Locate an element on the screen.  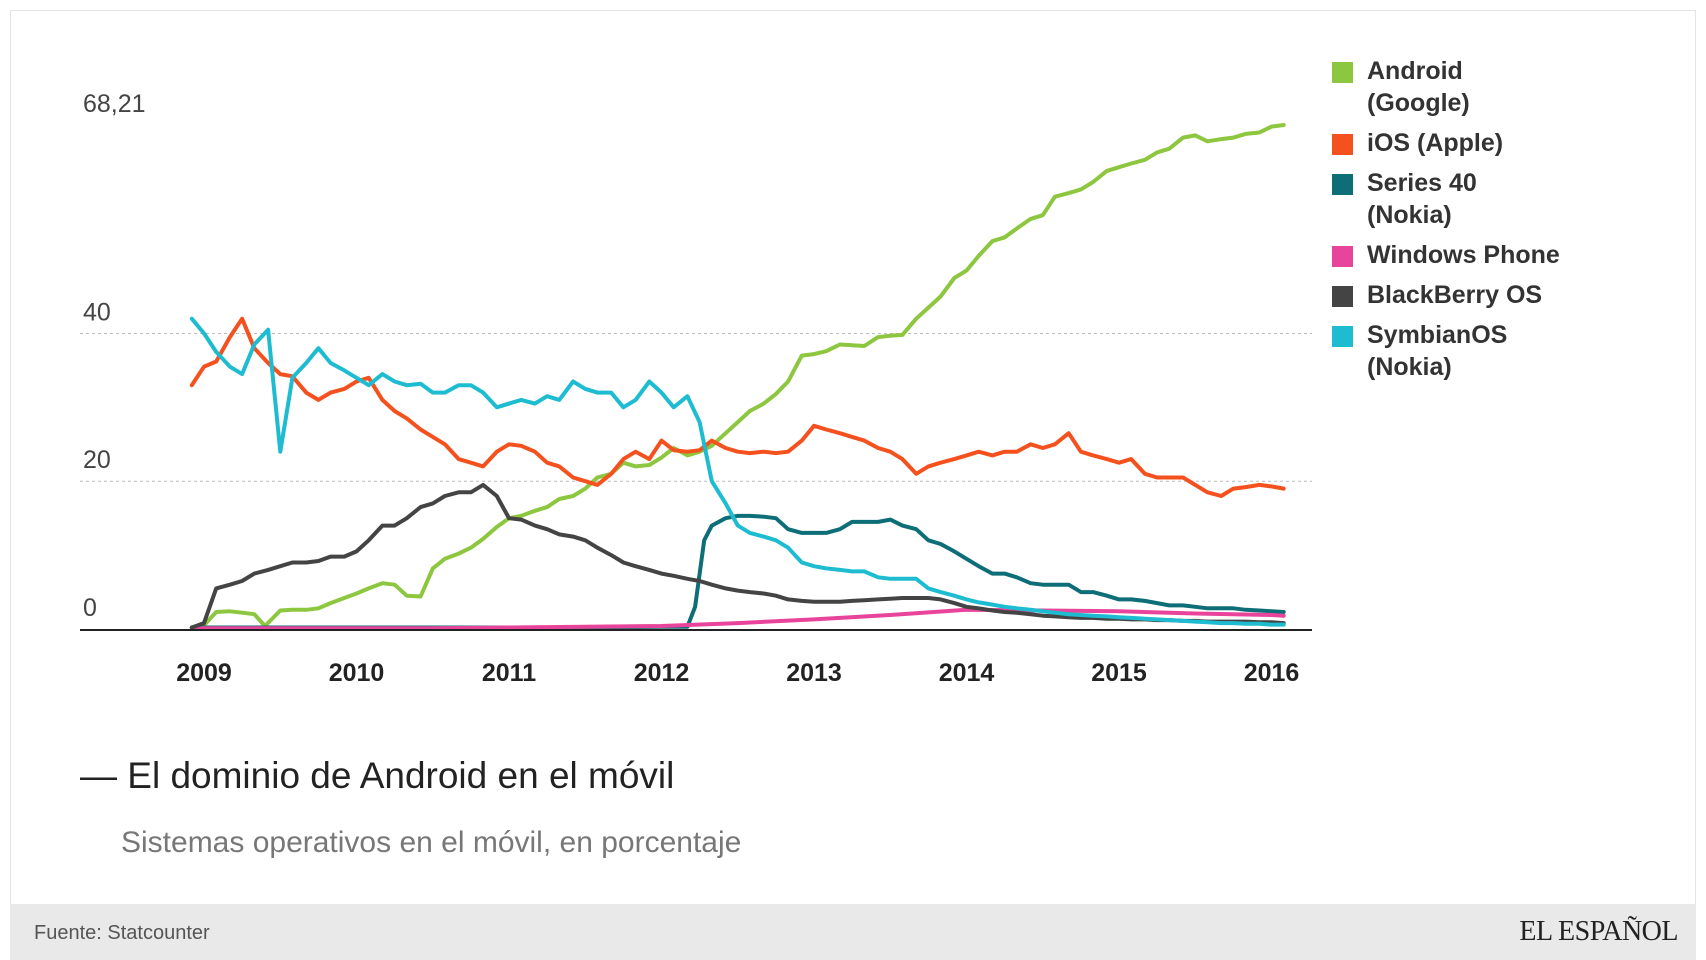
legend-item-symbianos: SymbianOS (Nokia) is located at coordinates (1502, 351).